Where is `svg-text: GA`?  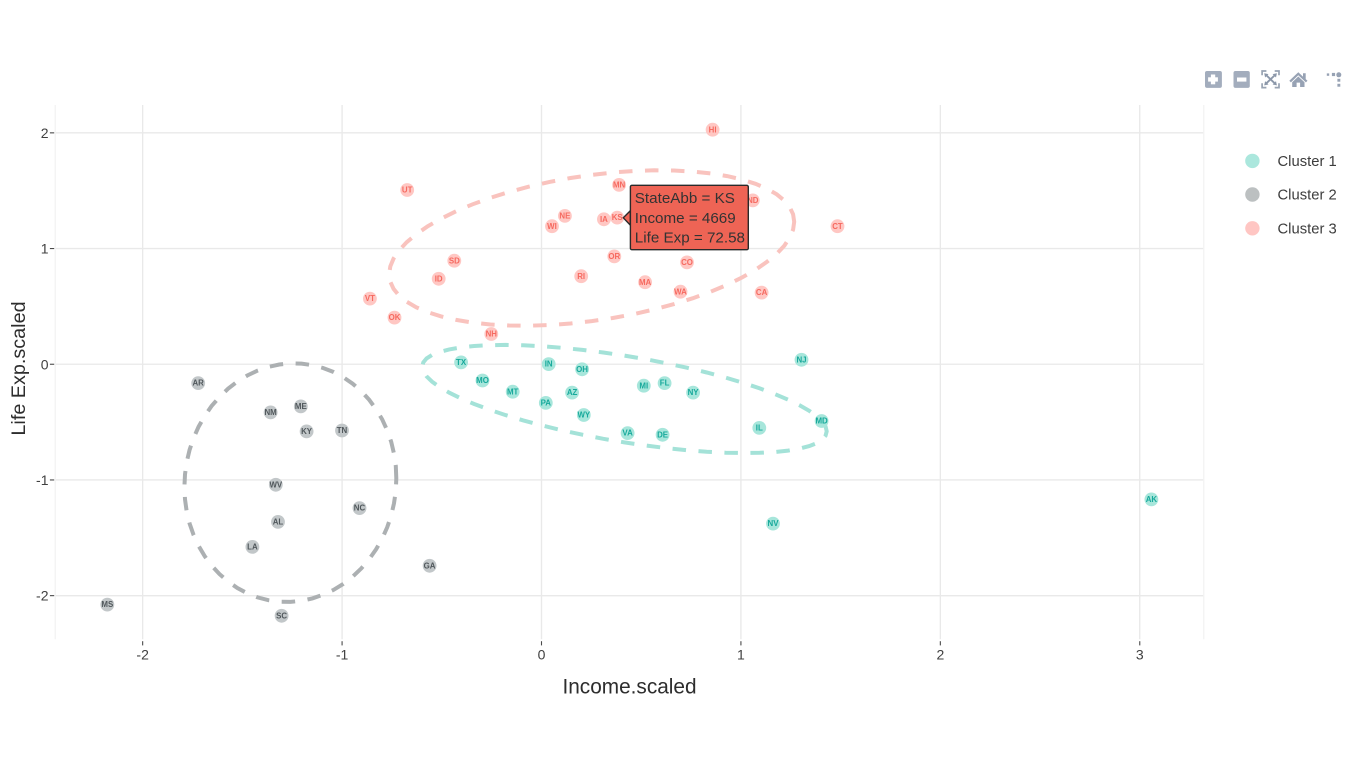 svg-text: GA is located at coordinates (430, 565).